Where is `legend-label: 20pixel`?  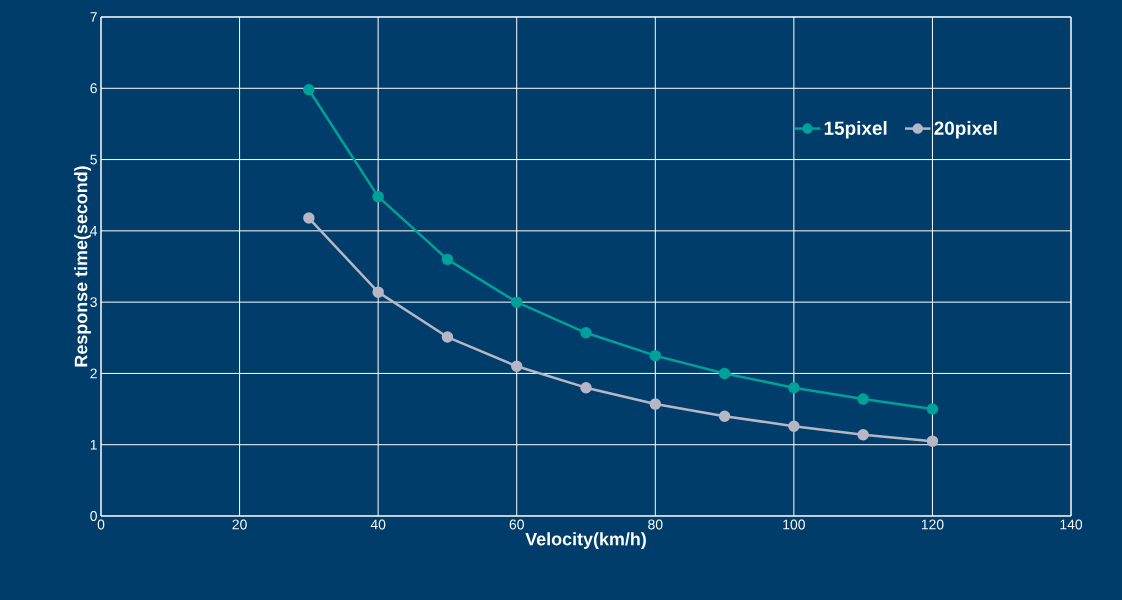 legend-label: 20pixel is located at coordinates (965, 129).